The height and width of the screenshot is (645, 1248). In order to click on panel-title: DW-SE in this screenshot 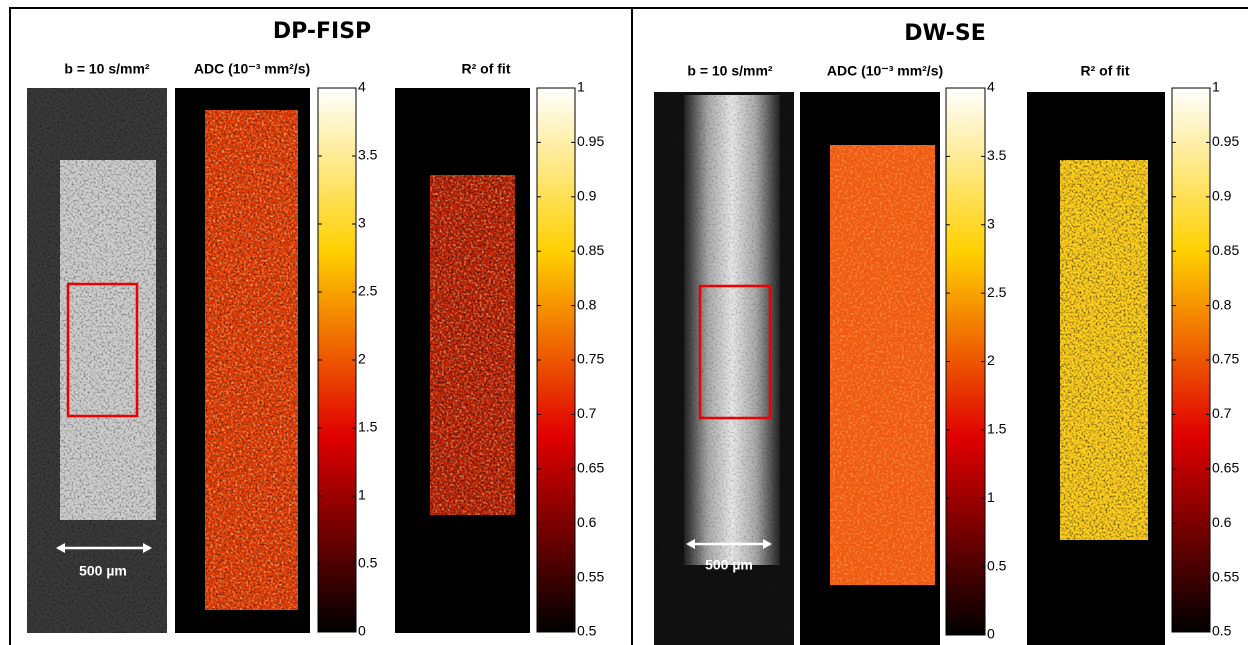, I will do `click(945, 33)`.